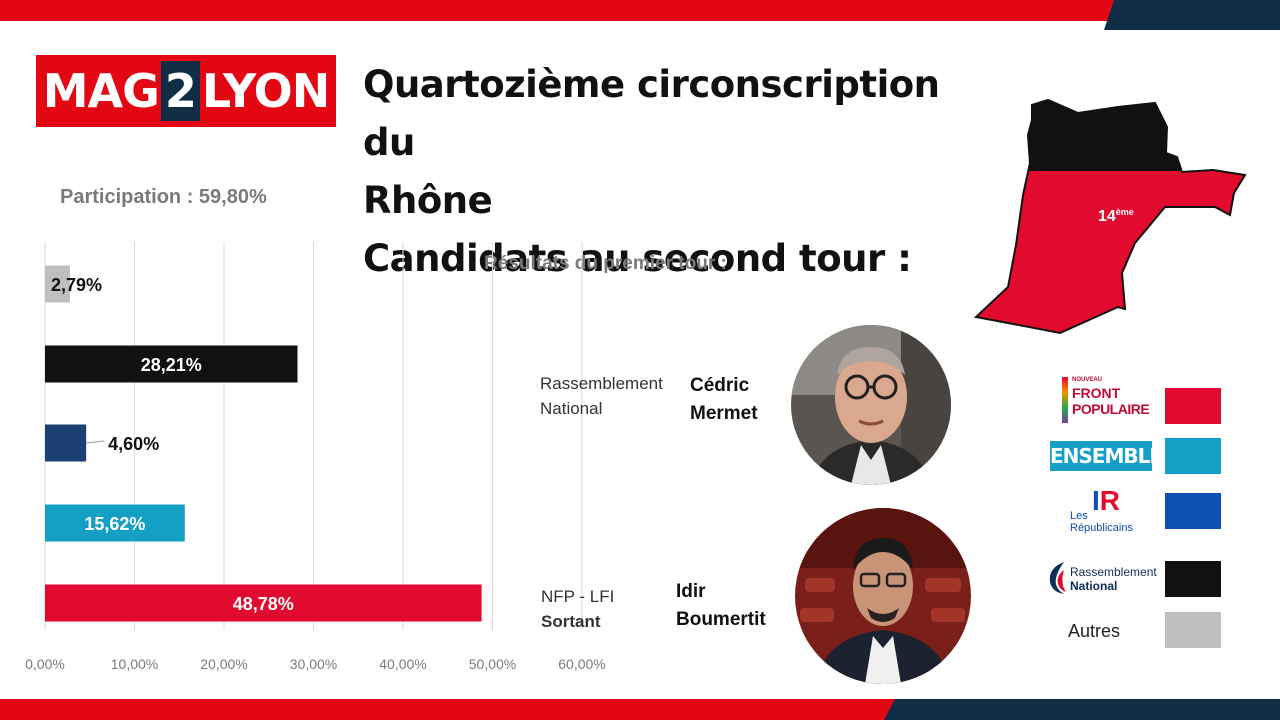 This screenshot has height=720, width=1280. Describe the element at coordinates (1087, 380) in the screenshot. I see `legend-nfp-line-1: NOUVEAU` at that location.